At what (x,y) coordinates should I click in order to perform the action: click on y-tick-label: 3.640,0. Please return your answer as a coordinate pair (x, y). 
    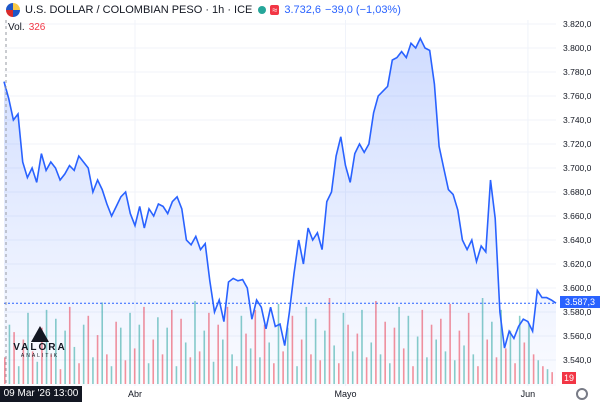
    Looking at the image, I should click on (577, 240).